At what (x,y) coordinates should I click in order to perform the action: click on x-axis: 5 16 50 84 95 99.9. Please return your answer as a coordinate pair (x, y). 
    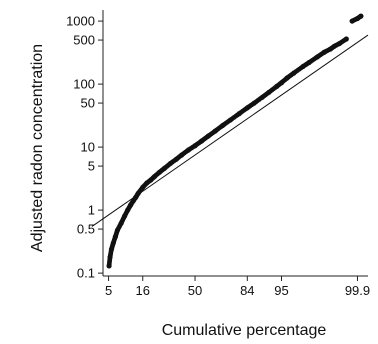
    Looking at the image, I should click on (236, 286).